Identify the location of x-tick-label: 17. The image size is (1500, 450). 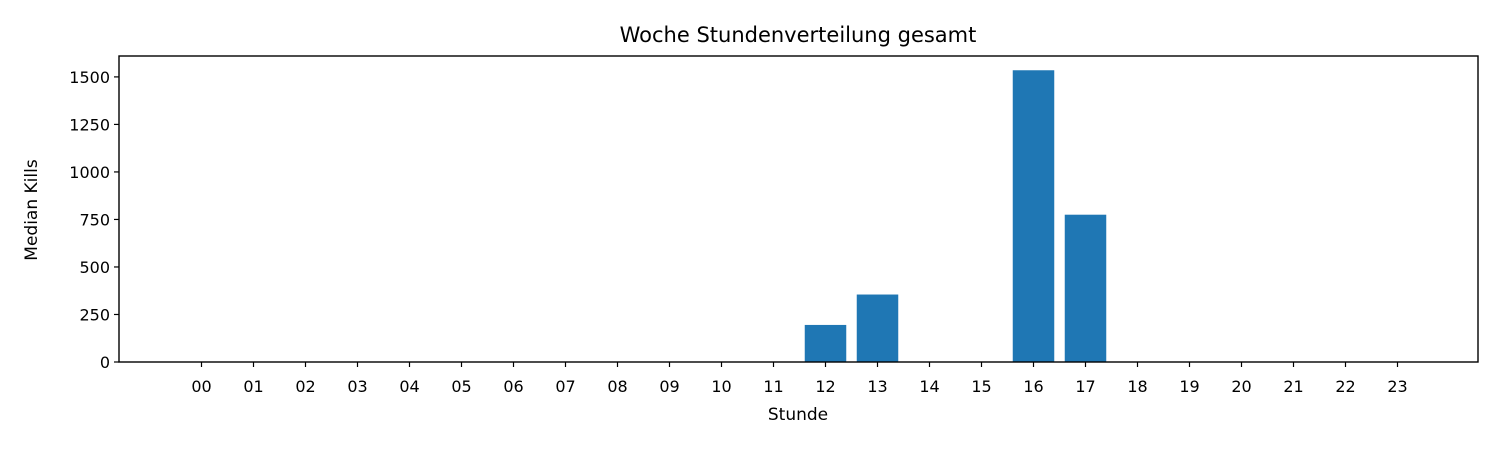
(1085, 386).